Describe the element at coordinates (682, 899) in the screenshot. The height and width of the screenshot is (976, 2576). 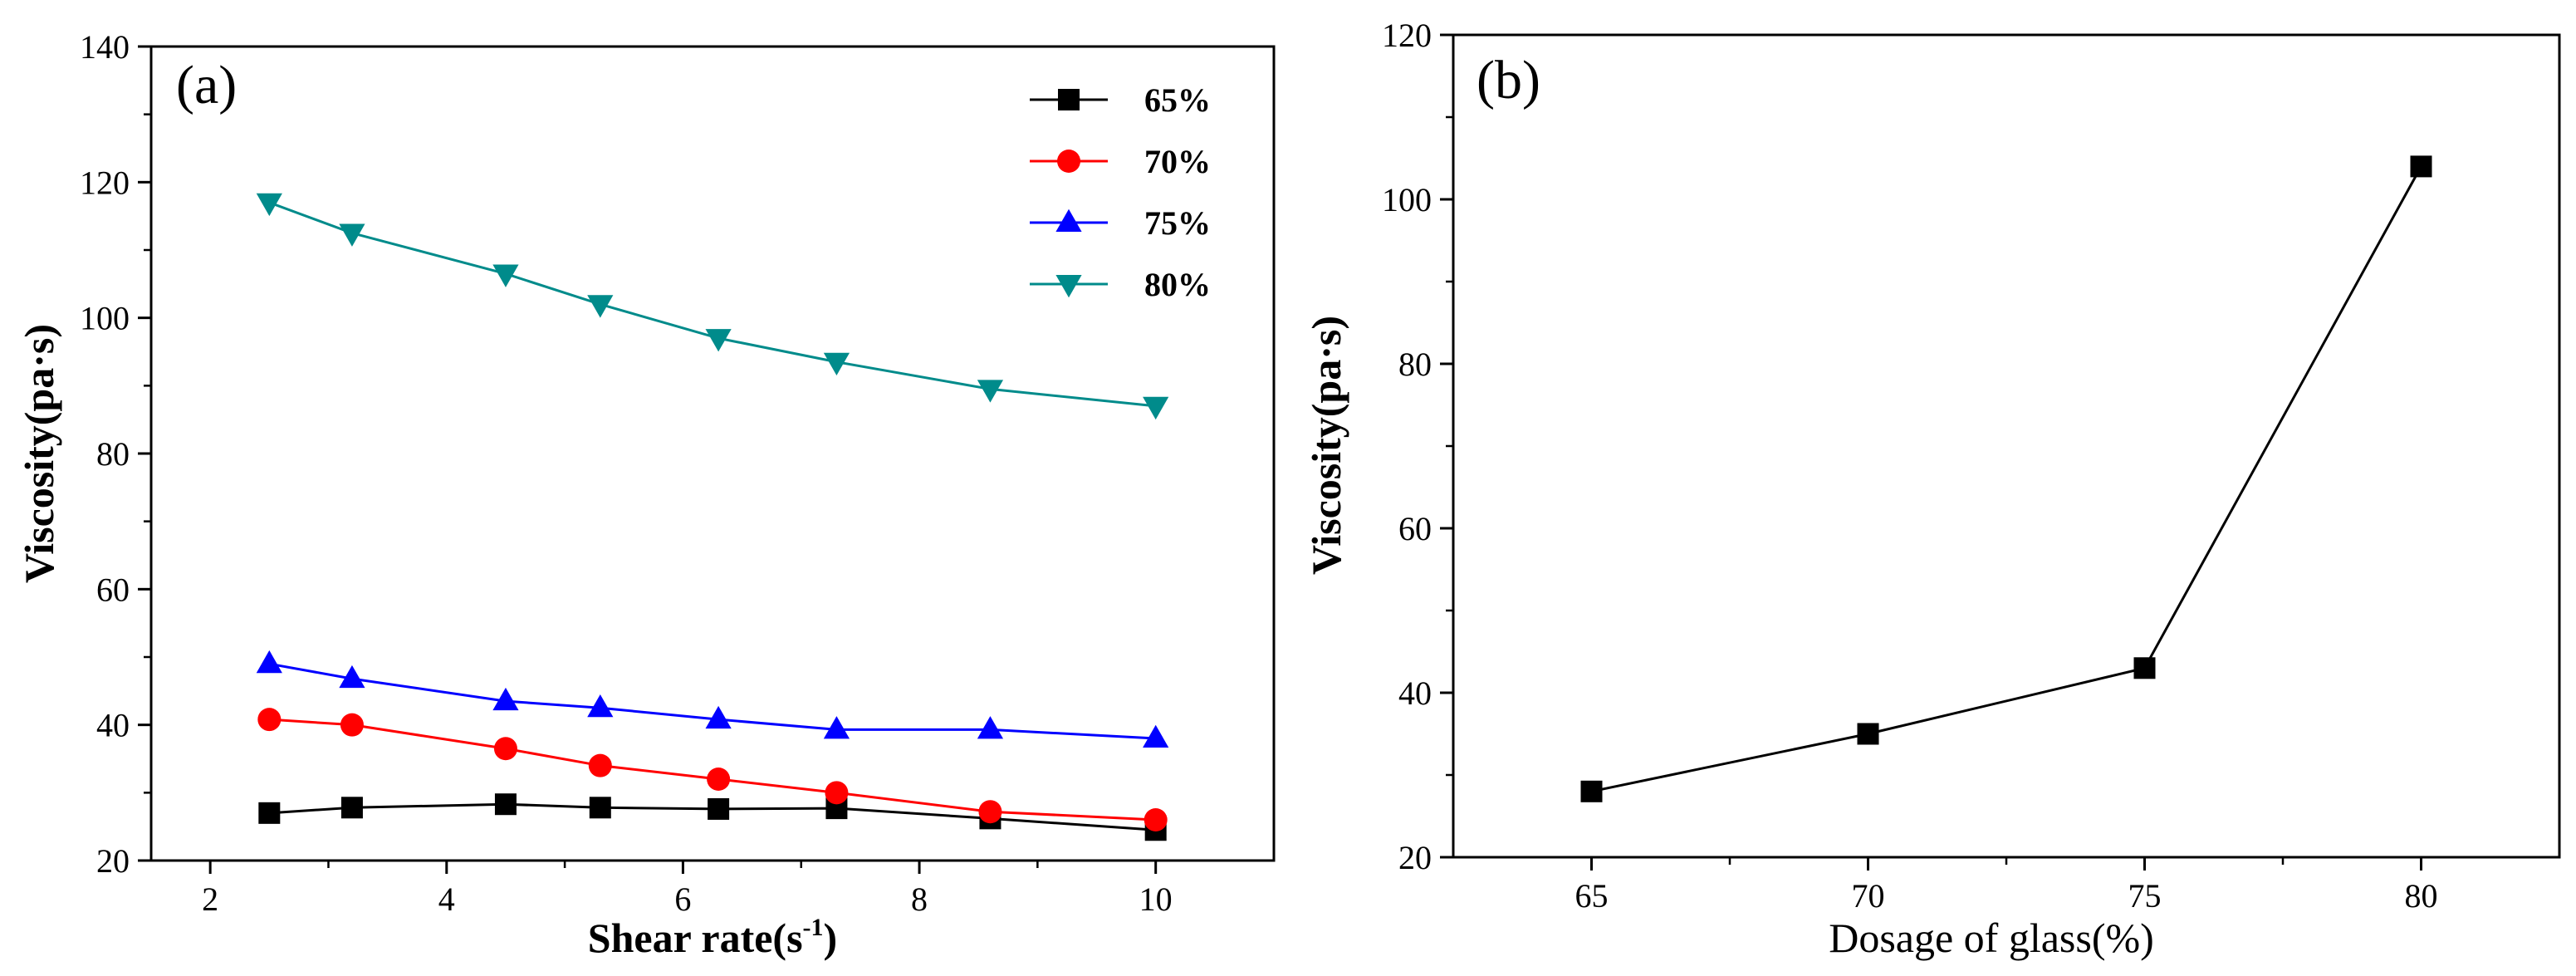
I see `panel-a-x-tick-label: 6` at that location.